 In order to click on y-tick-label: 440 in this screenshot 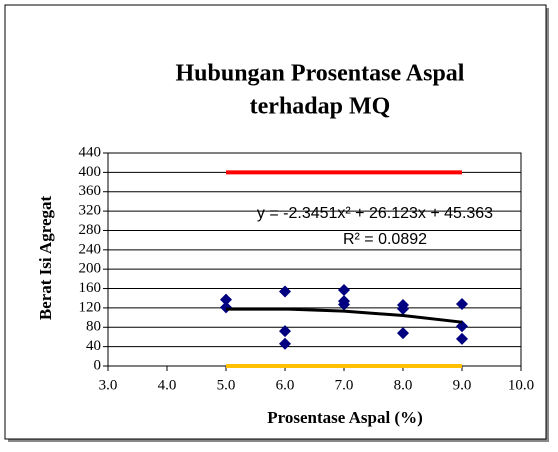, I will do `click(90, 152)`.